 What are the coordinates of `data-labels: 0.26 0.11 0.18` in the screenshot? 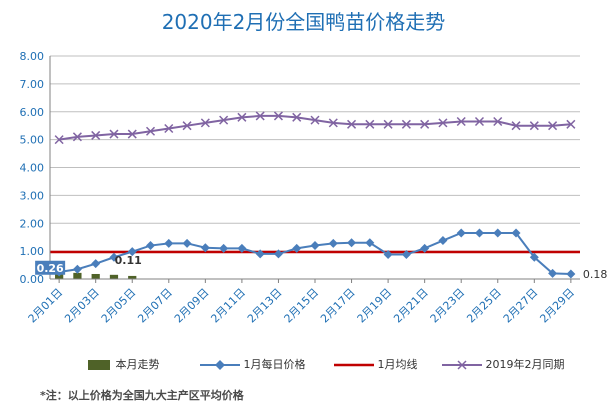 It's located at (321, 267).